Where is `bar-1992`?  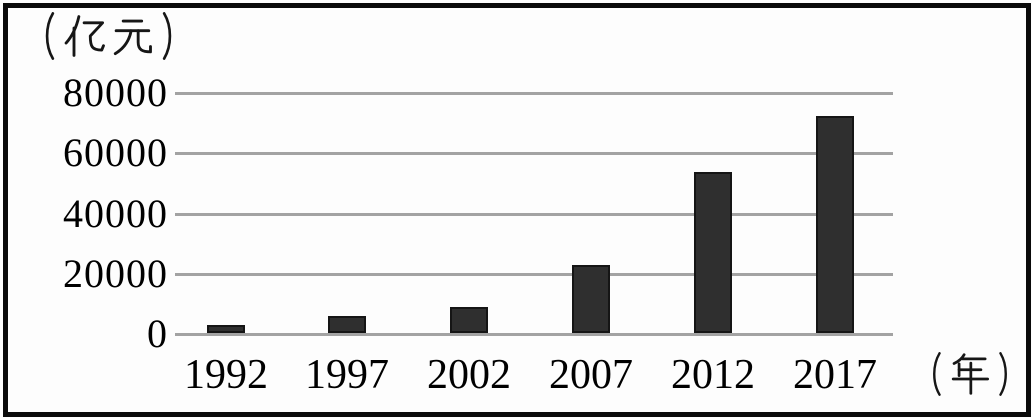 bar-1992 is located at coordinates (226, 329).